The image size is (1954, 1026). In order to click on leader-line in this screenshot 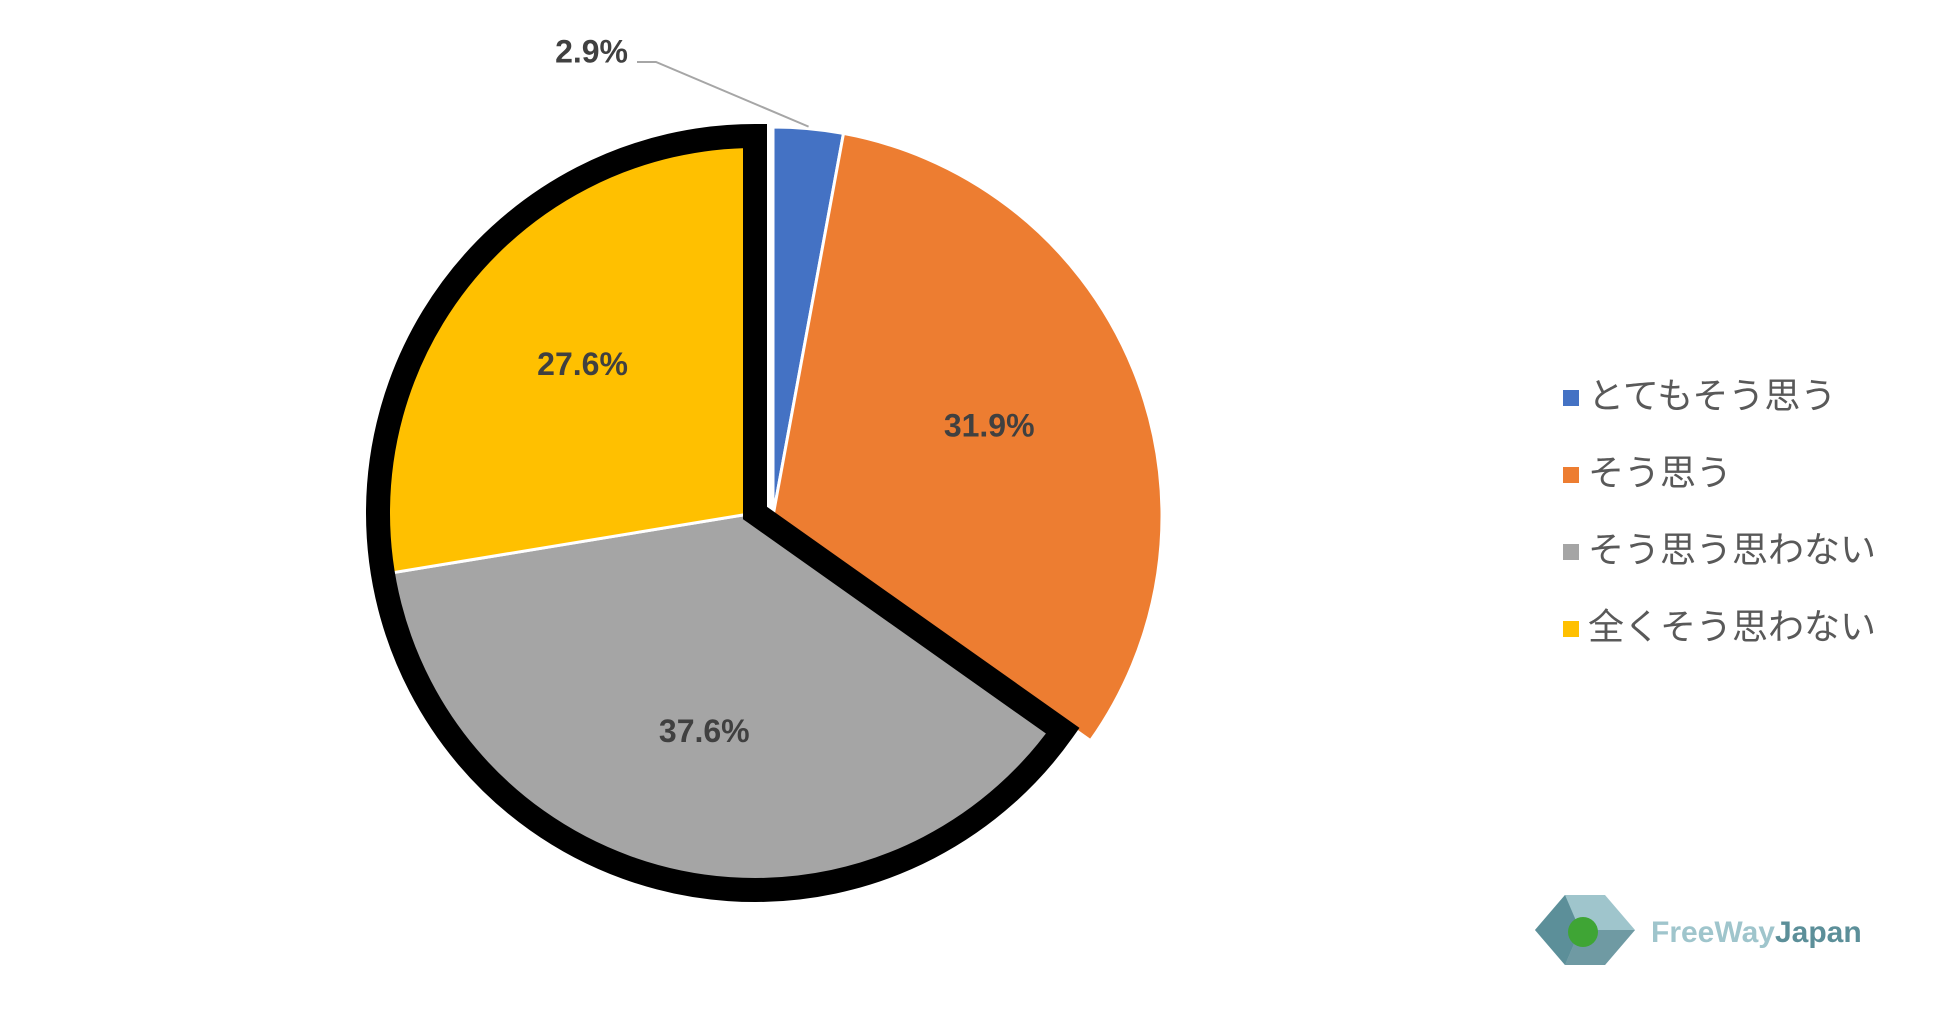, I will do `click(723, 94)`.